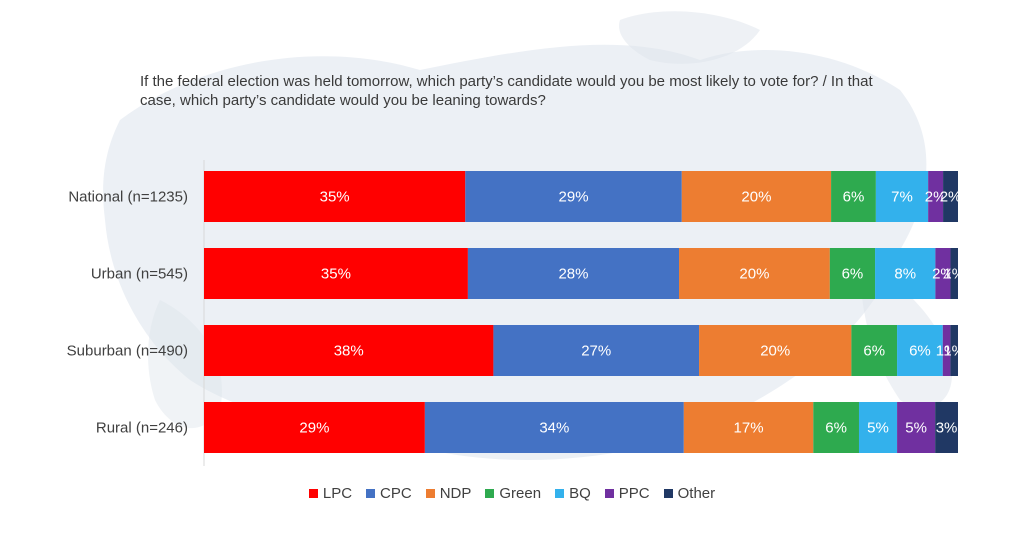 Image resolution: width=1024 pixels, height=542 pixels. I want to click on chart-legend: LPC CPC NDP Green BQ PPC Other, so click(512, 493).